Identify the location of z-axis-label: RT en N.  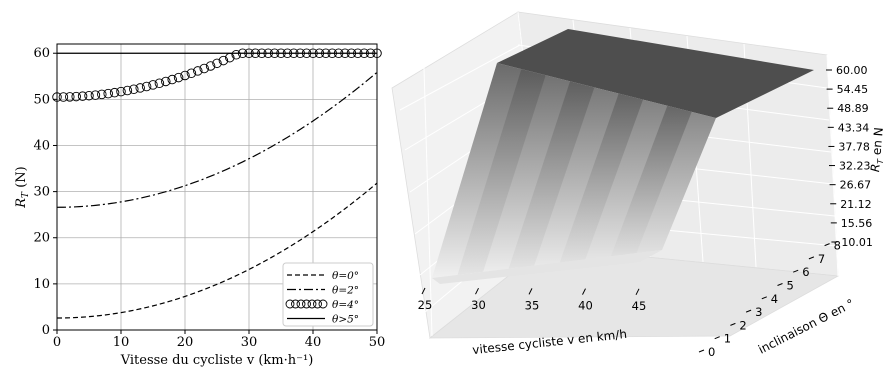
(878, 150).